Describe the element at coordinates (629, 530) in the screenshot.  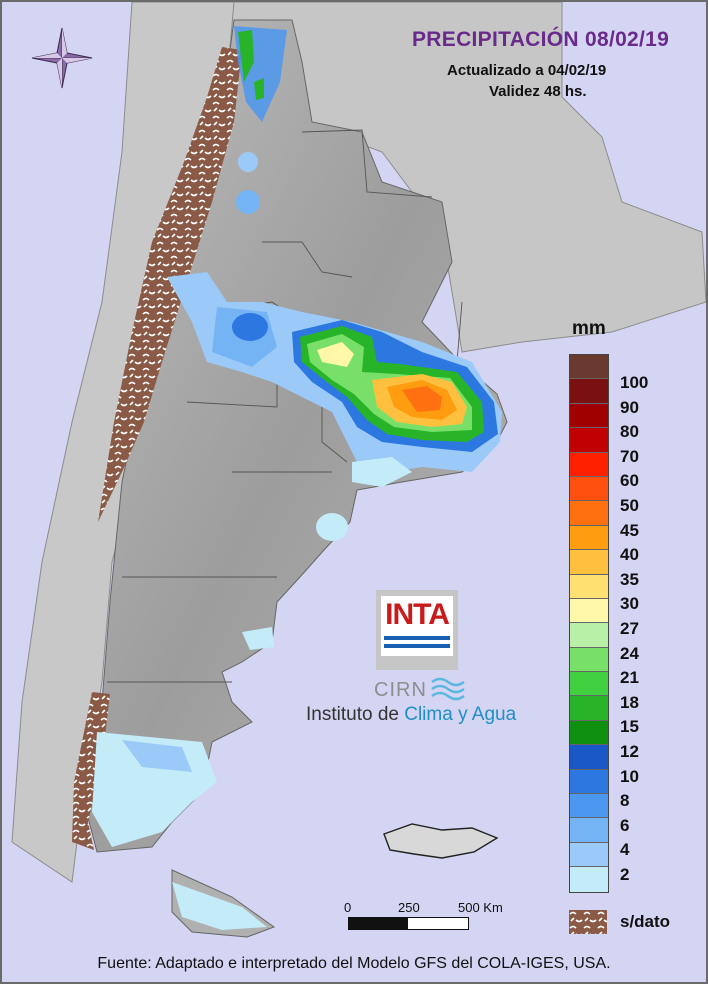
I see `legend-label: 45` at that location.